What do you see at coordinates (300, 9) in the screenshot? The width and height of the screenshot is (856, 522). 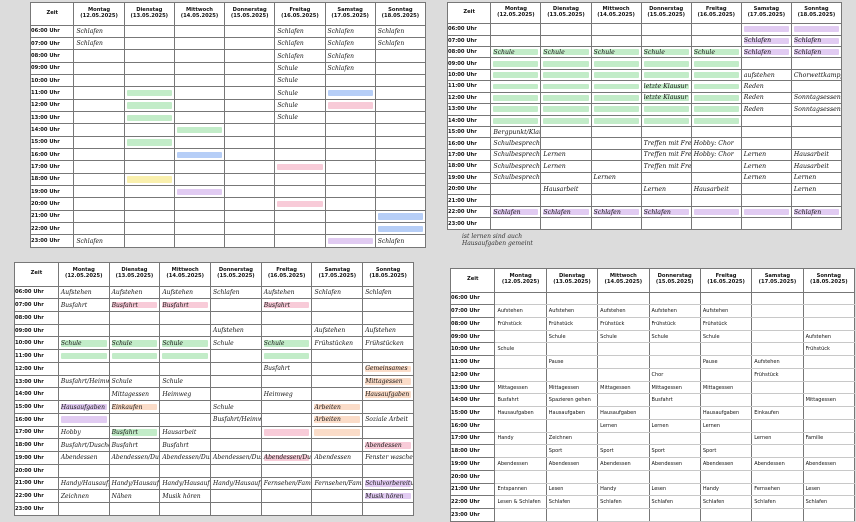 I see `day-name: Freitag` at bounding box center [300, 9].